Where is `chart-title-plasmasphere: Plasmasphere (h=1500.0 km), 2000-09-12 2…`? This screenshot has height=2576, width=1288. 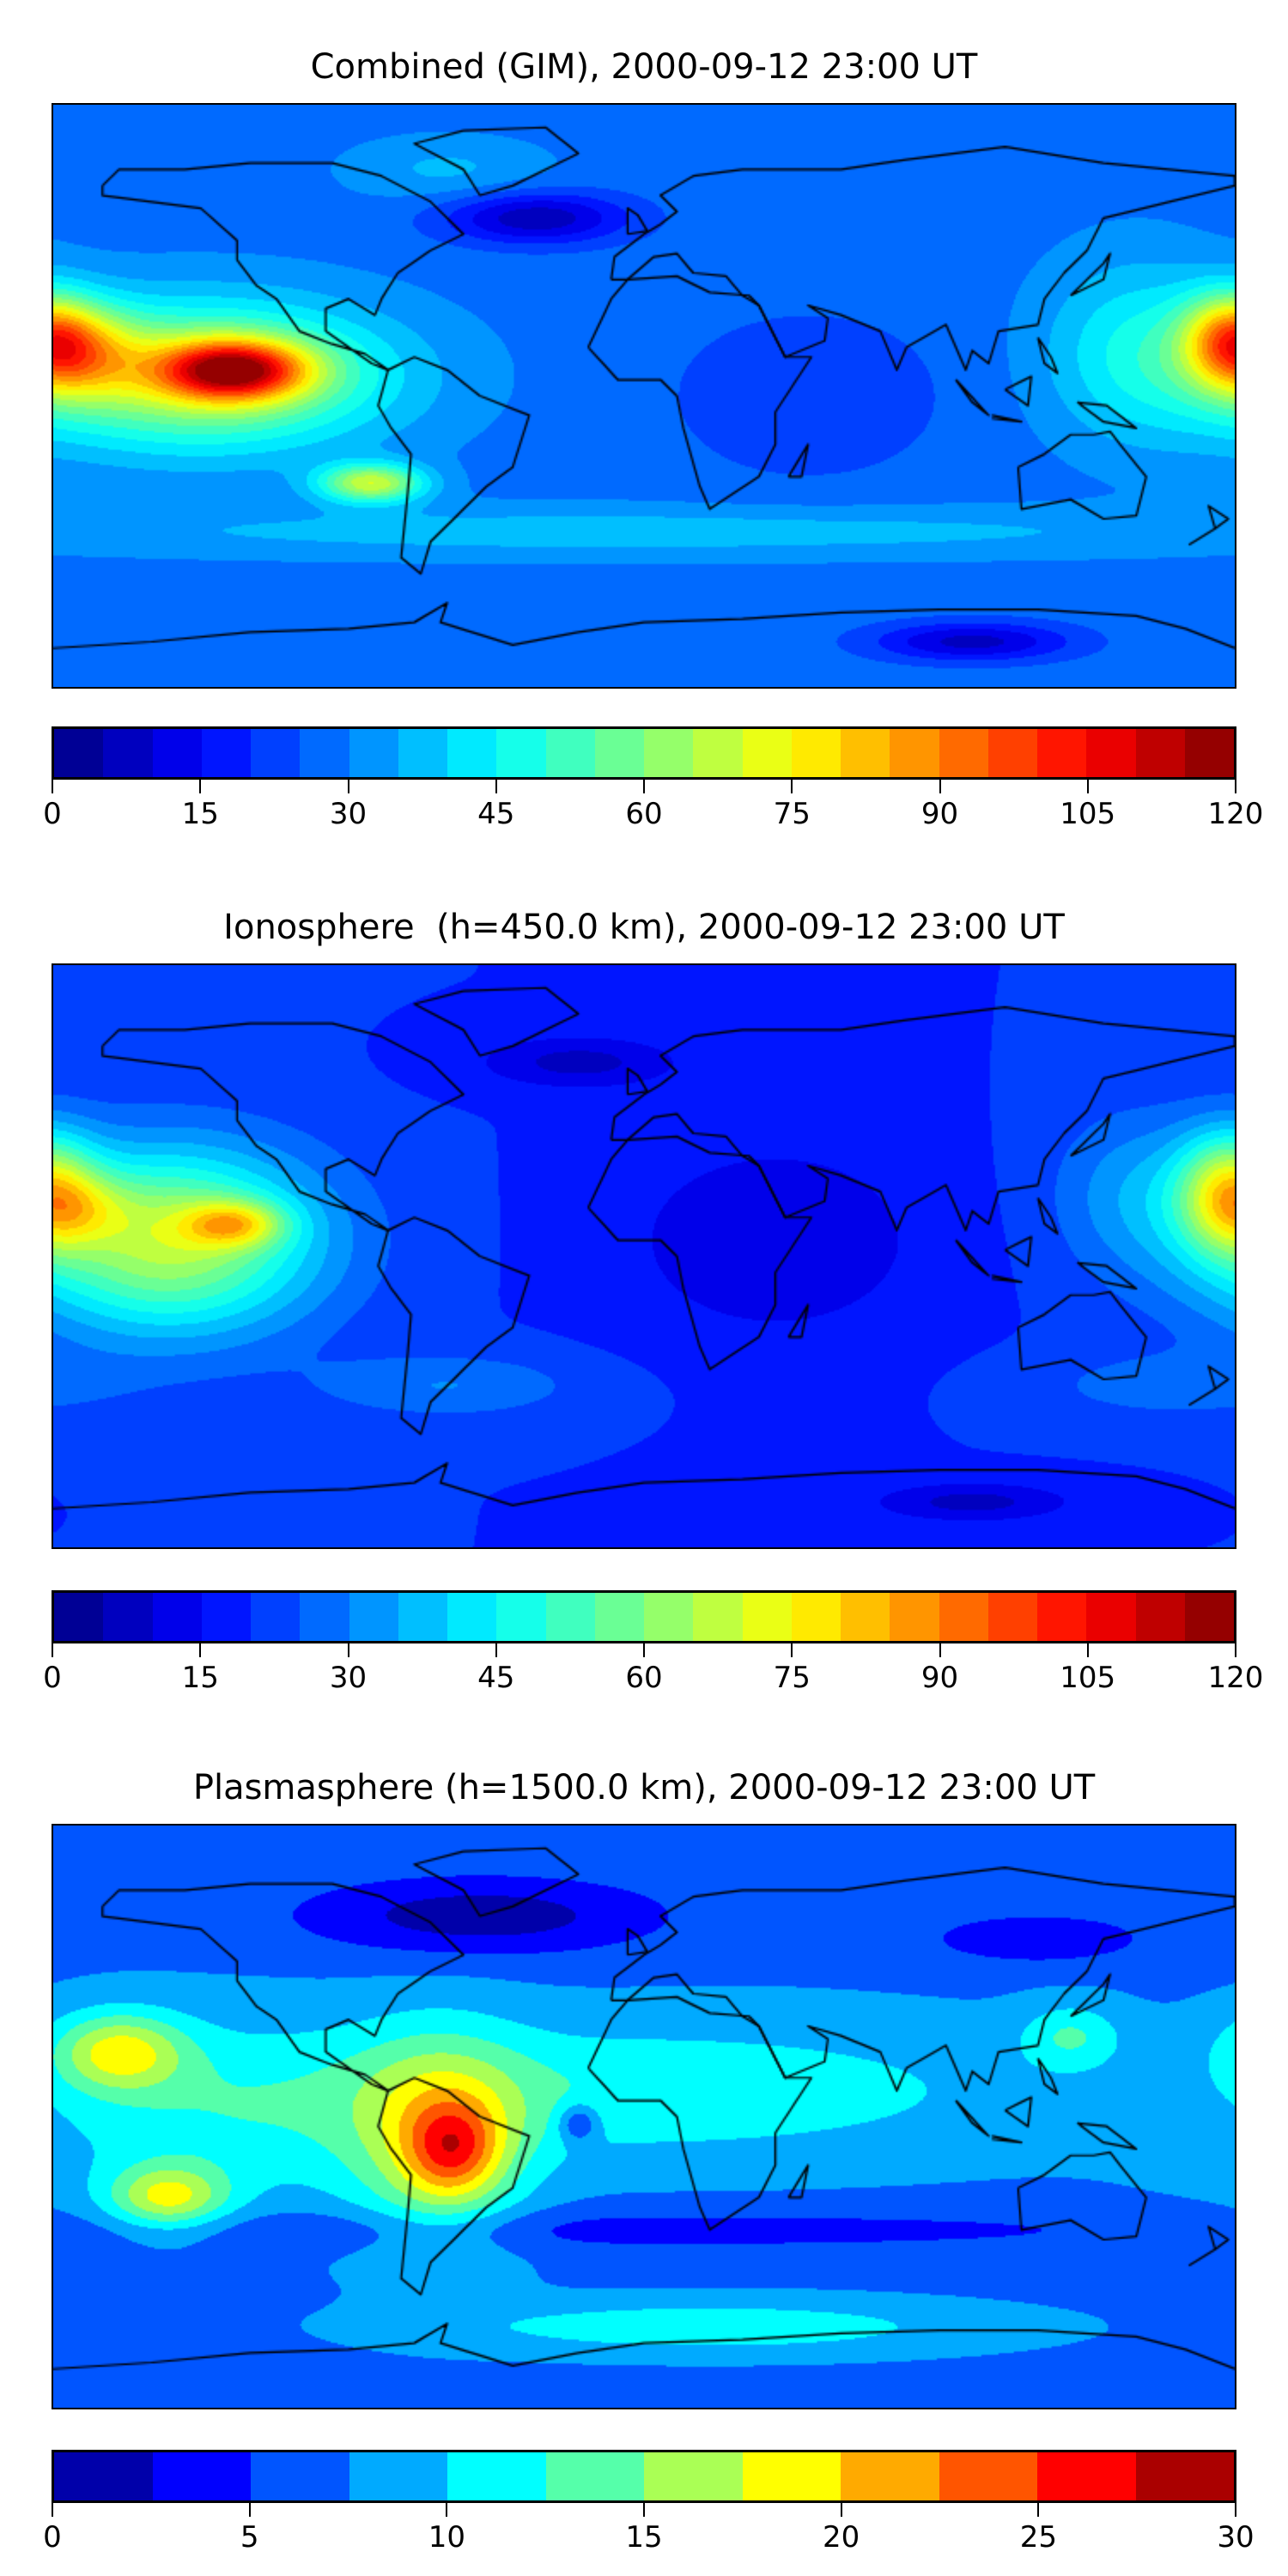
chart-title-plasmasphere: Plasmasphere (h=1500.0 km), 2000-09-12 2… is located at coordinates (644, 1787).